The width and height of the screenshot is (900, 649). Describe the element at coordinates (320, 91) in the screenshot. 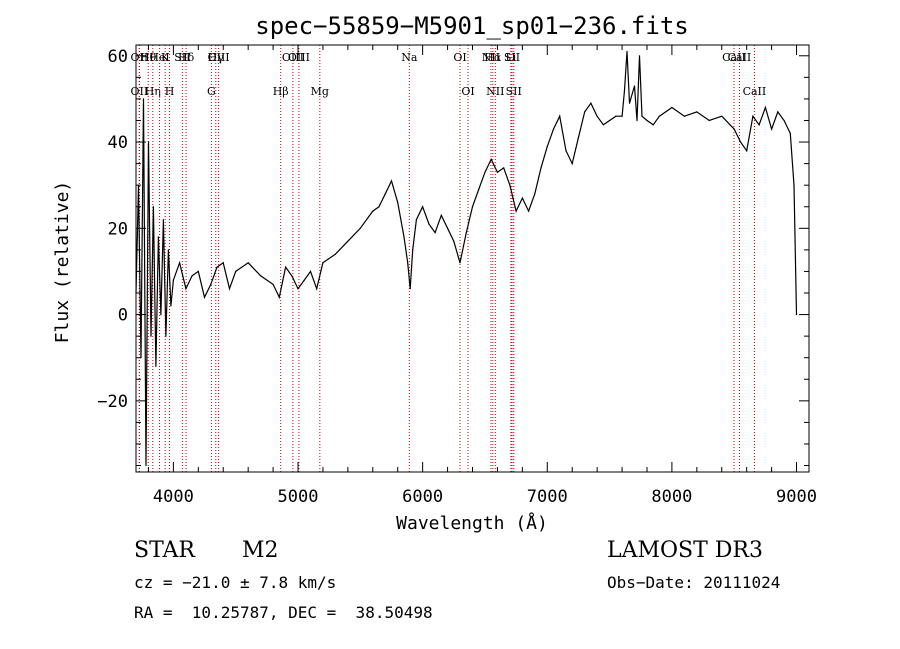

I see `marker-label-15: Mg` at that location.